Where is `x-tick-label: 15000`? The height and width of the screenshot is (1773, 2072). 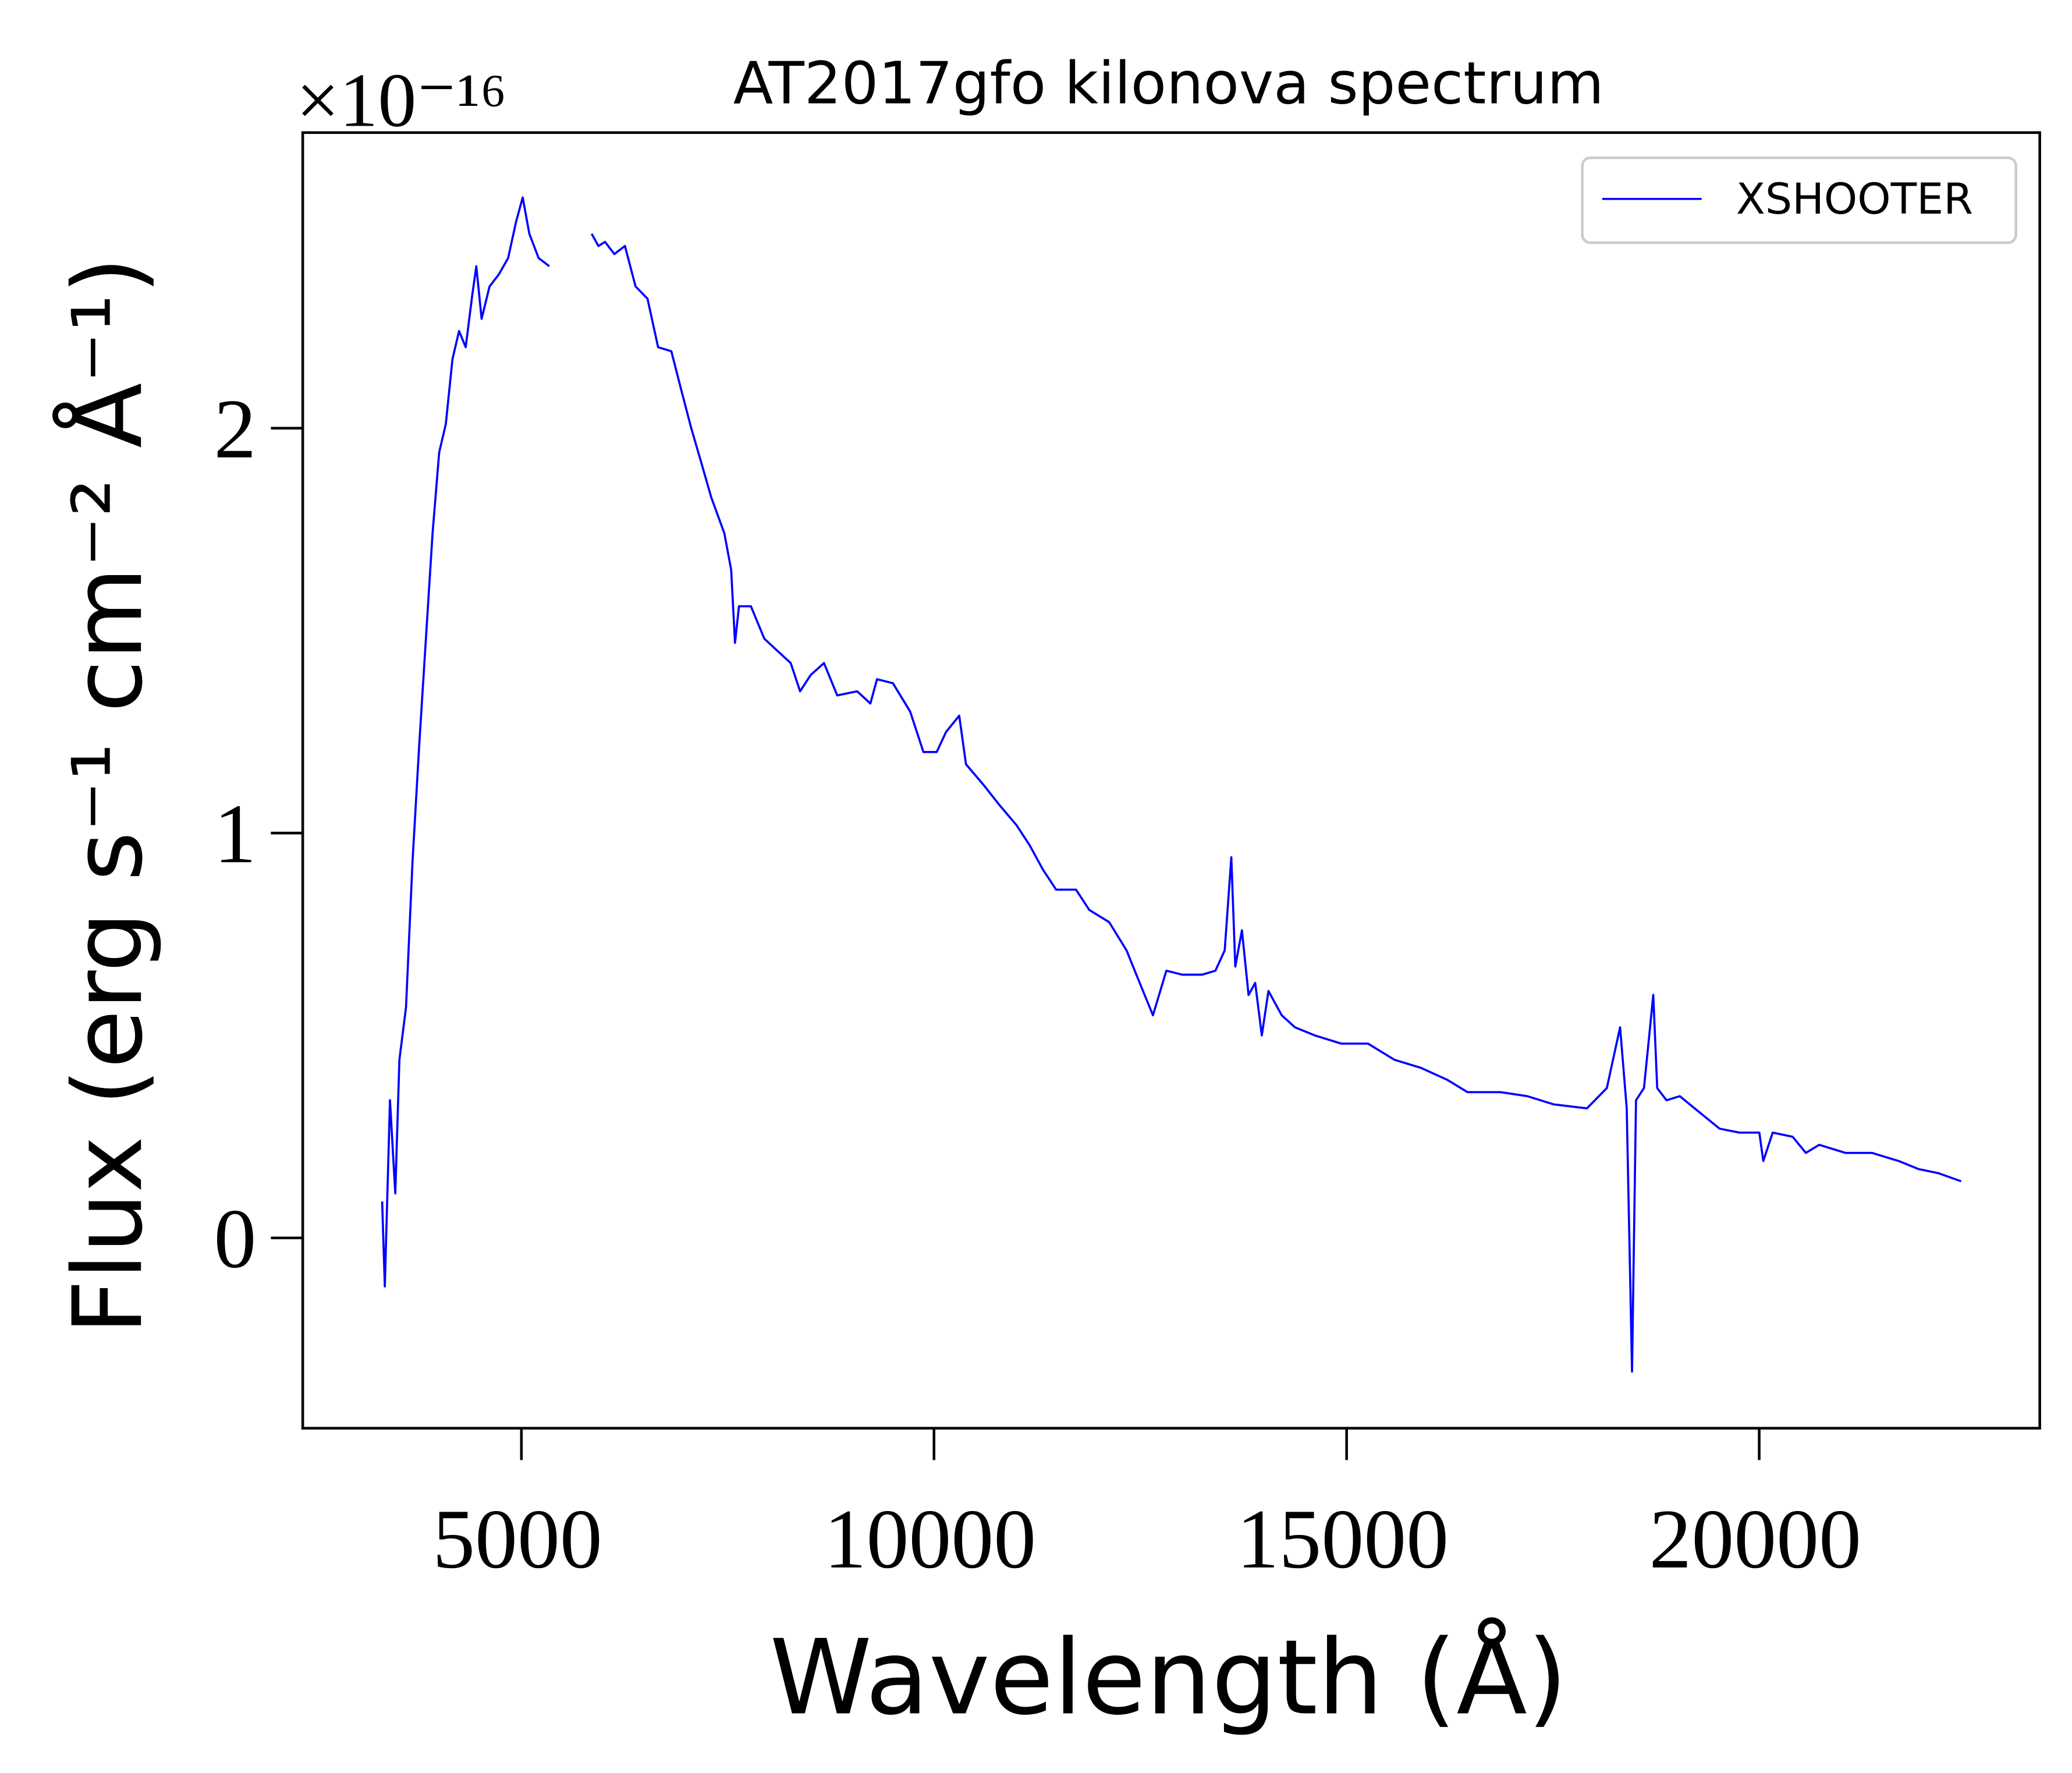
x-tick-label: 15000 is located at coordinates (1343, 1539).